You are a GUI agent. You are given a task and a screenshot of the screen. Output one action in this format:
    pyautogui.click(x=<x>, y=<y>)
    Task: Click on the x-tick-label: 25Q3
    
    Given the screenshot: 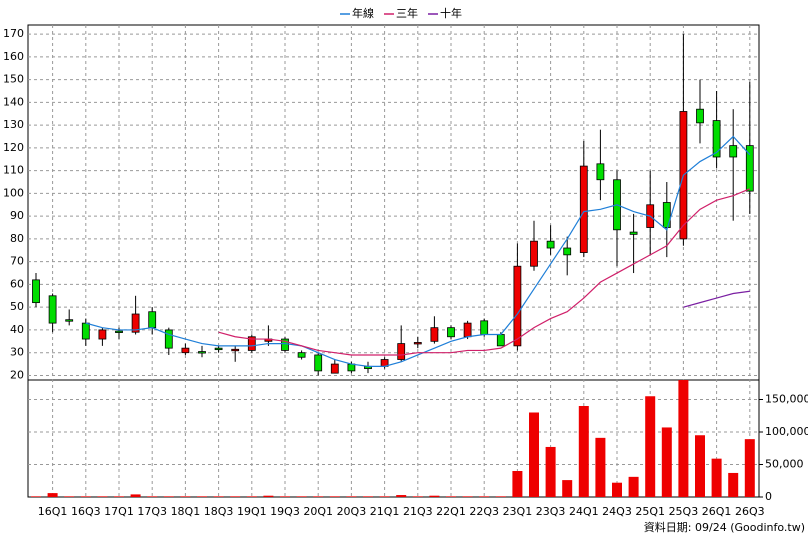 What is the action you would take?
    pyautogui.click(x=684, y=511)
    